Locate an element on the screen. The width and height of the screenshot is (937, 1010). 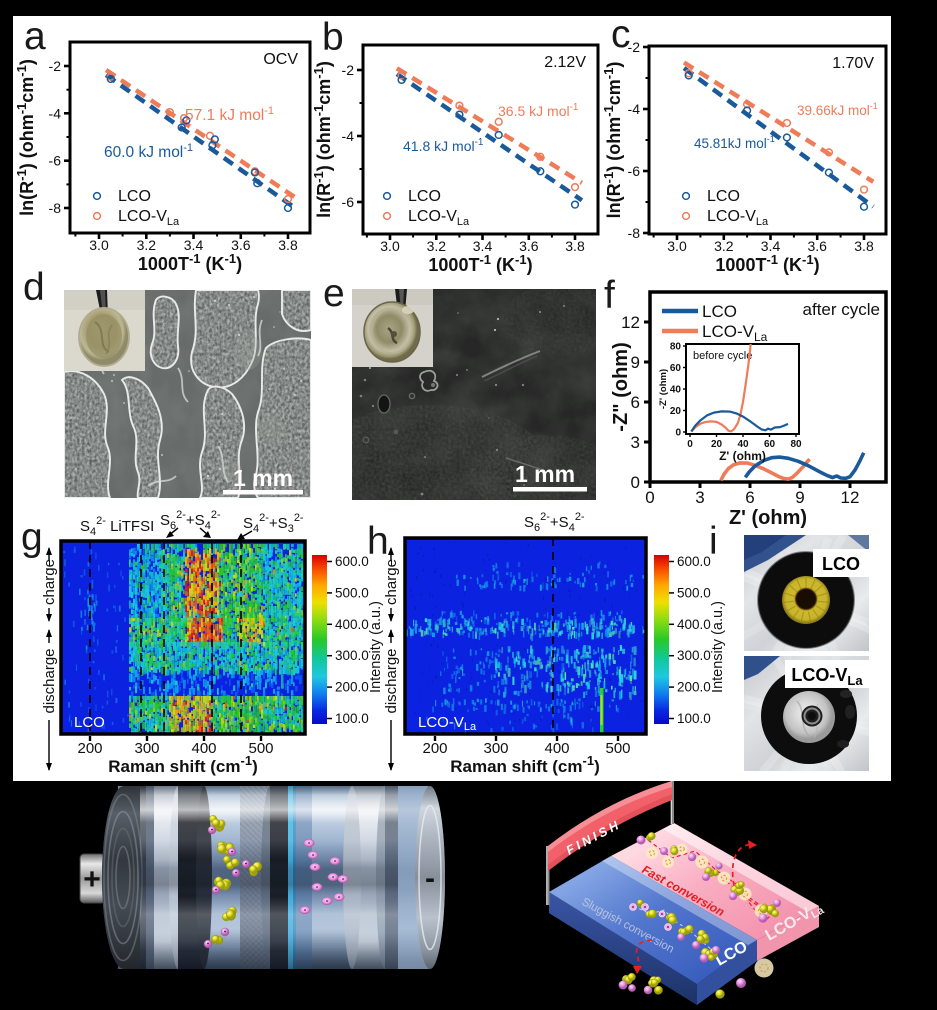
svg-text: 2.12V is located at coordinates (565, 62).